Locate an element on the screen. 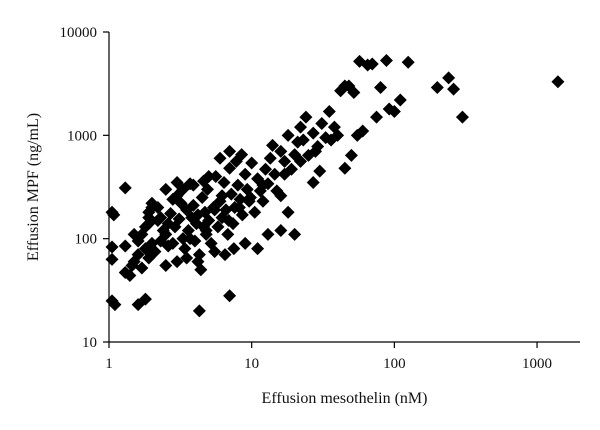 The image size is (600, 430). x-tick-label: 10 is located at coordinates (251, 364).